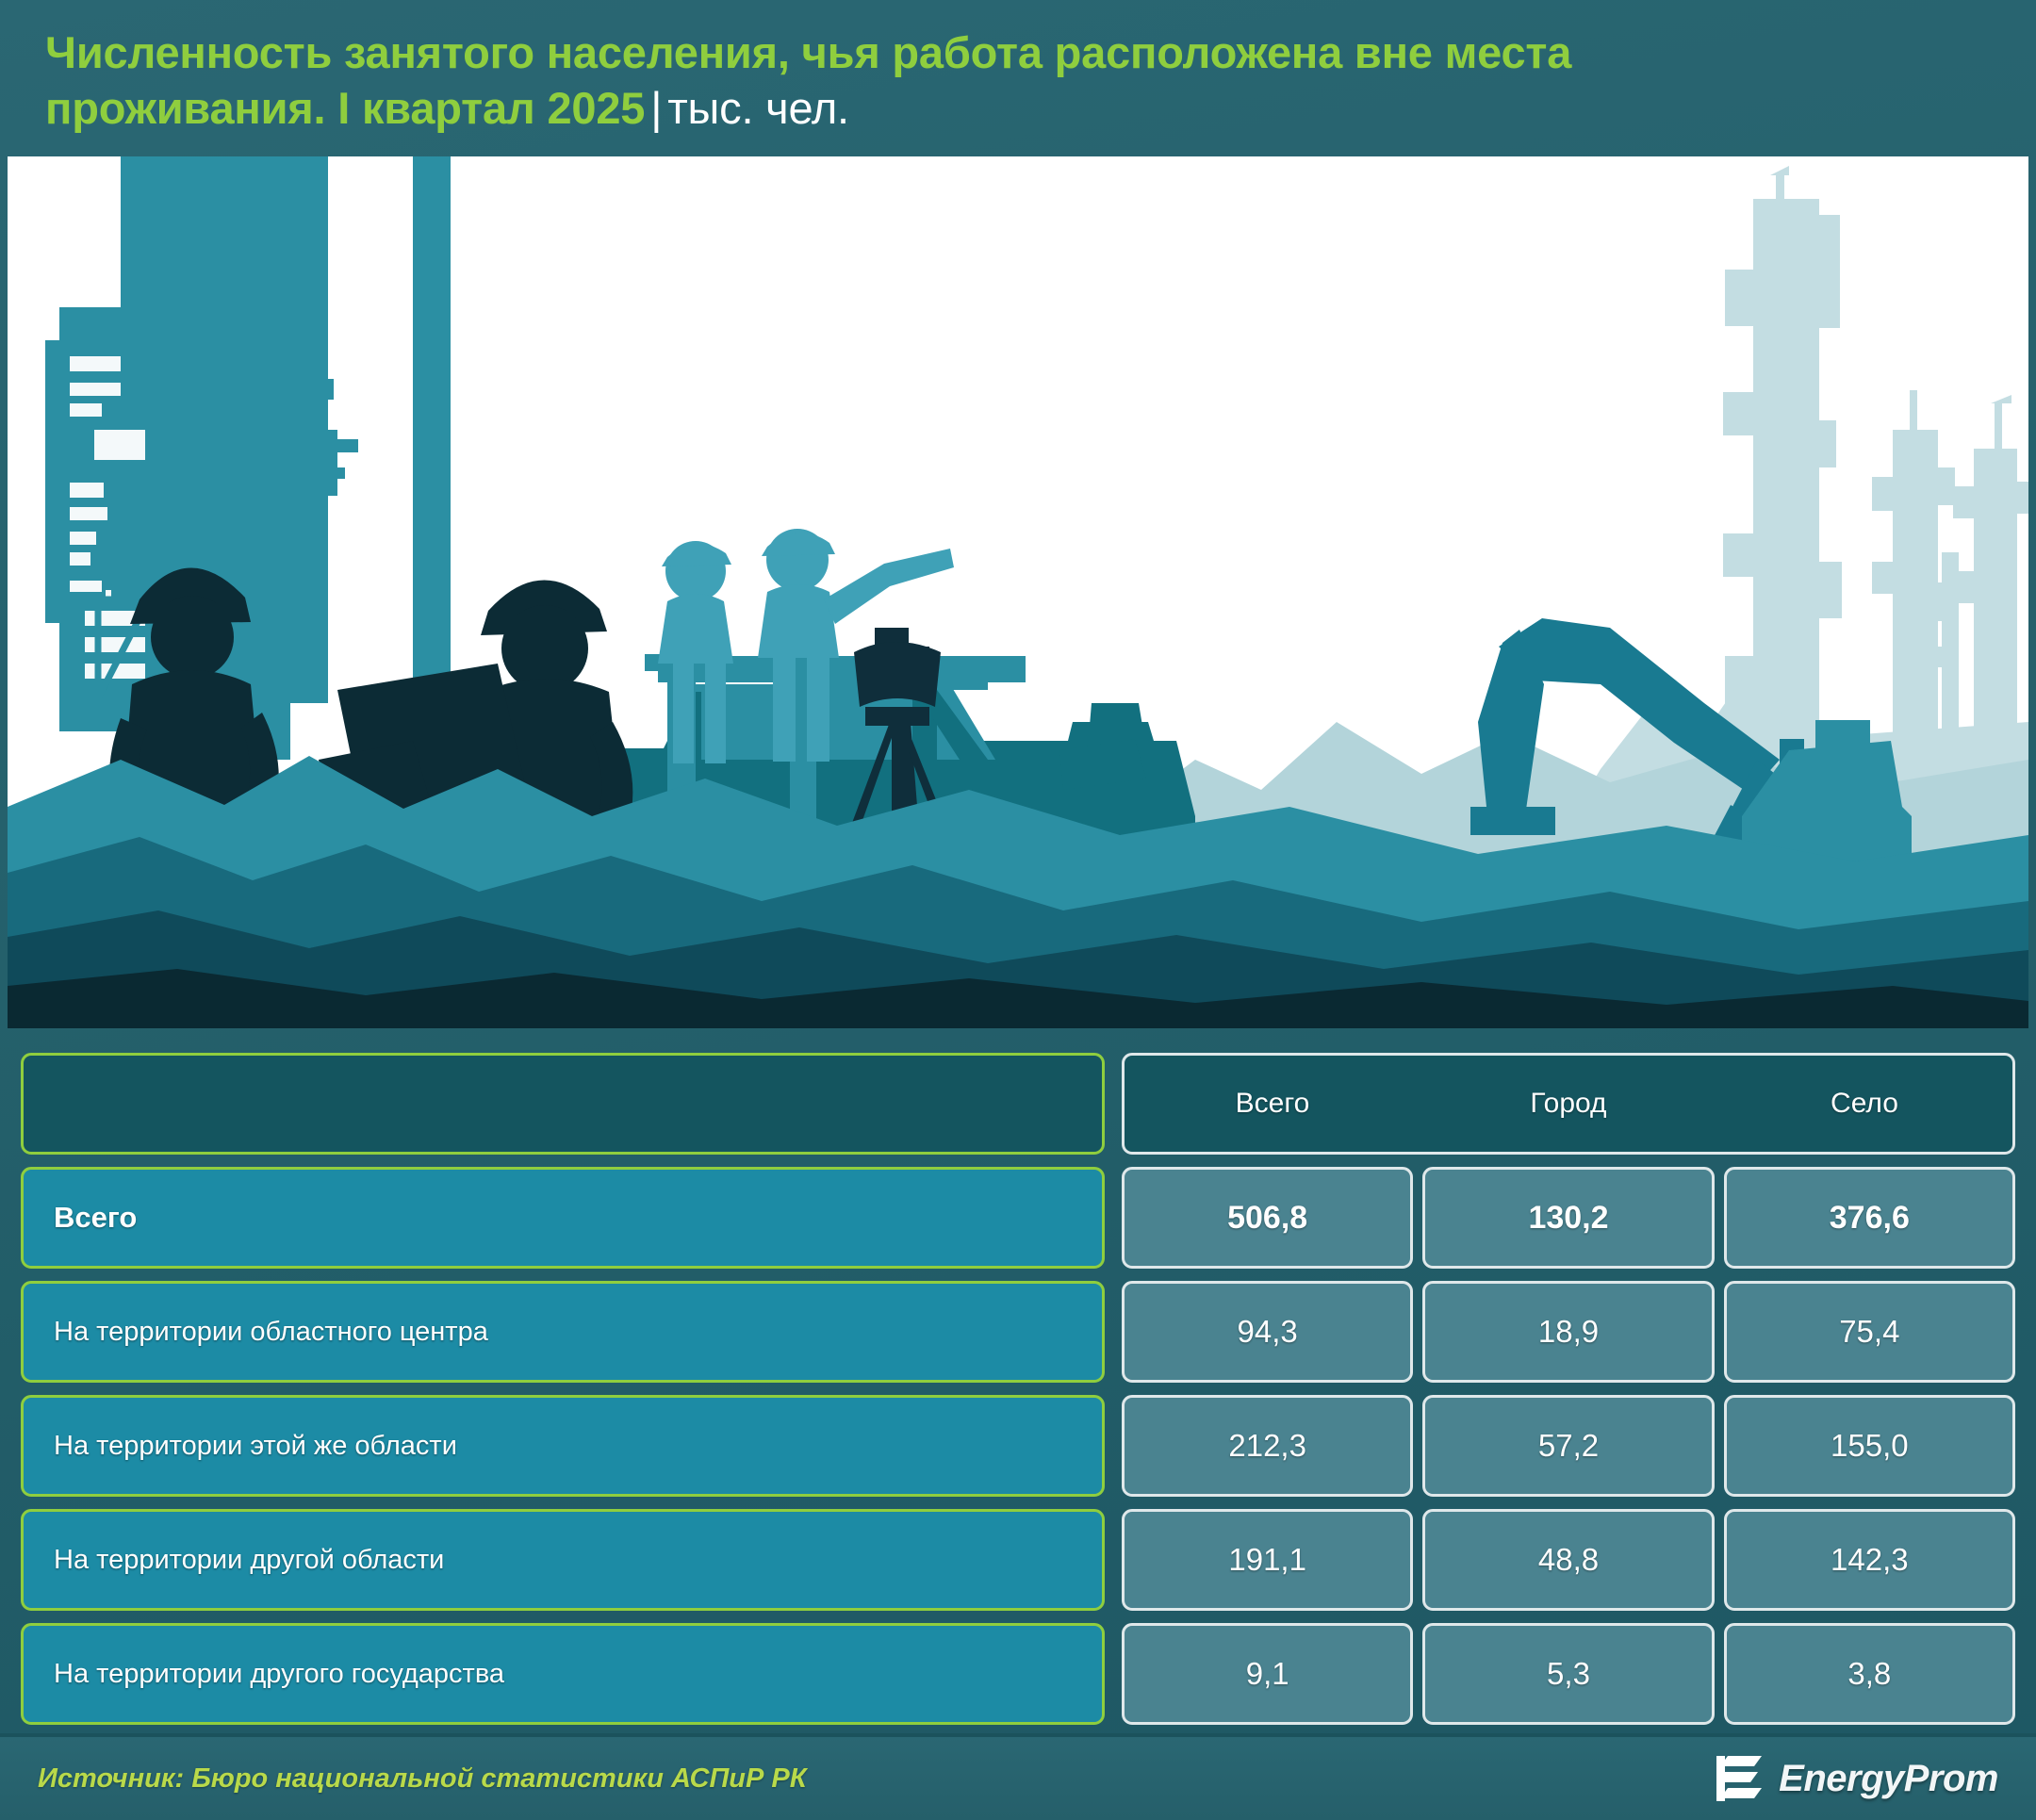 The height and width of the screenshot is (1820, 2036). What do you see at coordinates (1021, 108) in the screenshot?
I see `page-title-line-2: проживания. I квартал 2025 | тыс. чел.` at bounding box center [1021, 108].